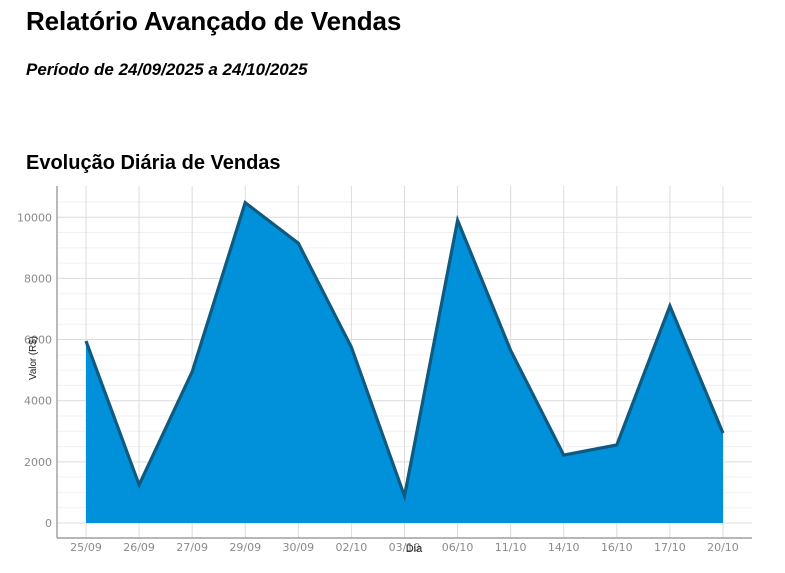 This screenshot has width=785, height=573. I want to click on report-period: Período de 24/09/2025 a 24/10/2025, so click(167, 69).